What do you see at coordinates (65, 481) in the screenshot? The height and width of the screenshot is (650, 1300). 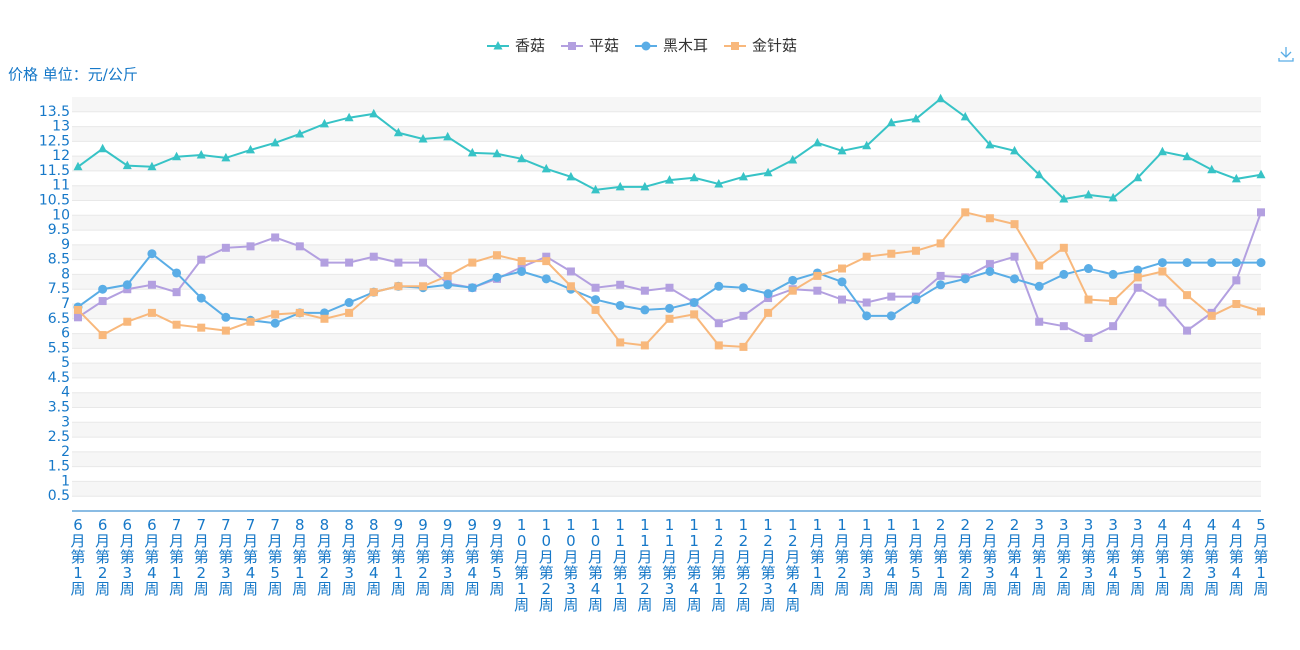 I see `y-tick-label: 1` at bounding box center [65, 481].